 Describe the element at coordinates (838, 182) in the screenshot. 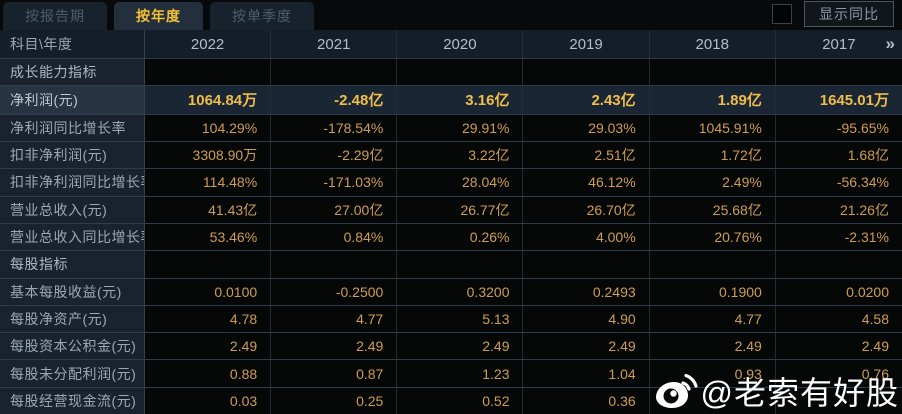

I see `cell-value: -56.34%` at that location.